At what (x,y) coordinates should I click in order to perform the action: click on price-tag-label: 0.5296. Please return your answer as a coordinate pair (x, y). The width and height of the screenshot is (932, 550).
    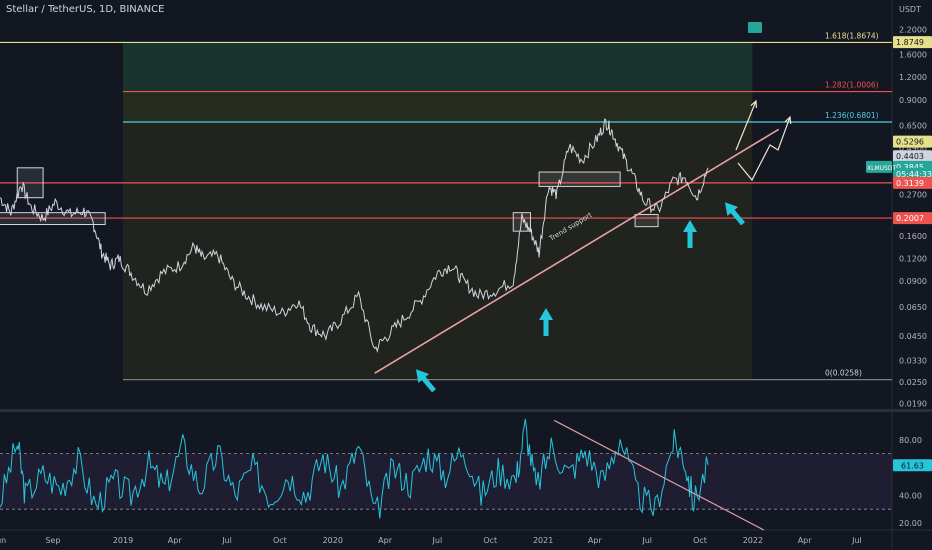
    Looking at the image, I should click on (910, 142).